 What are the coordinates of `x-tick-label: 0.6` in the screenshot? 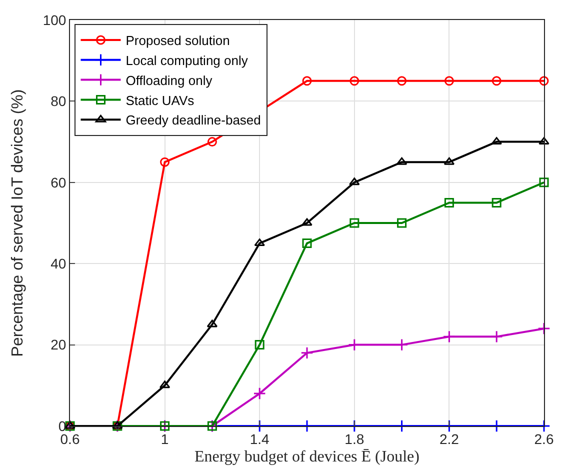 It's located at (70, 438).